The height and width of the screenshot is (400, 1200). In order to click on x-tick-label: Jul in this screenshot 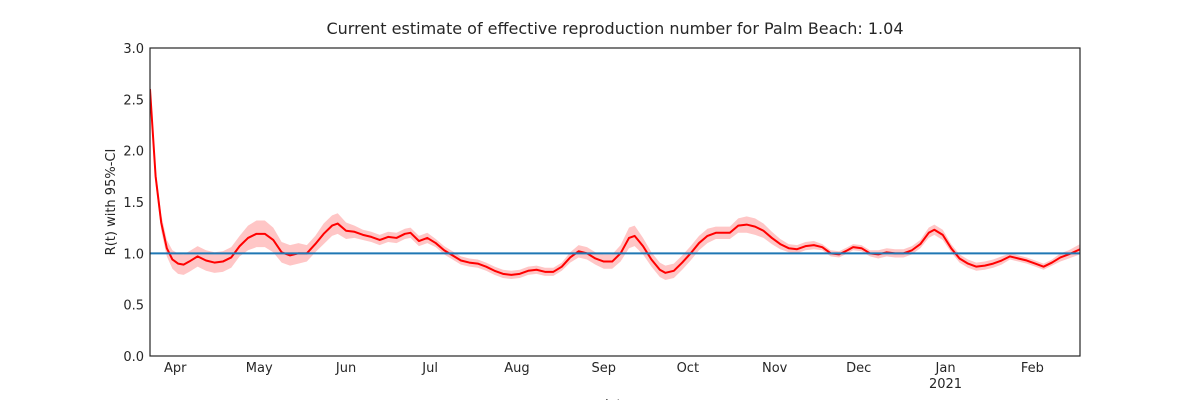, I will do `click(429, 368)`.